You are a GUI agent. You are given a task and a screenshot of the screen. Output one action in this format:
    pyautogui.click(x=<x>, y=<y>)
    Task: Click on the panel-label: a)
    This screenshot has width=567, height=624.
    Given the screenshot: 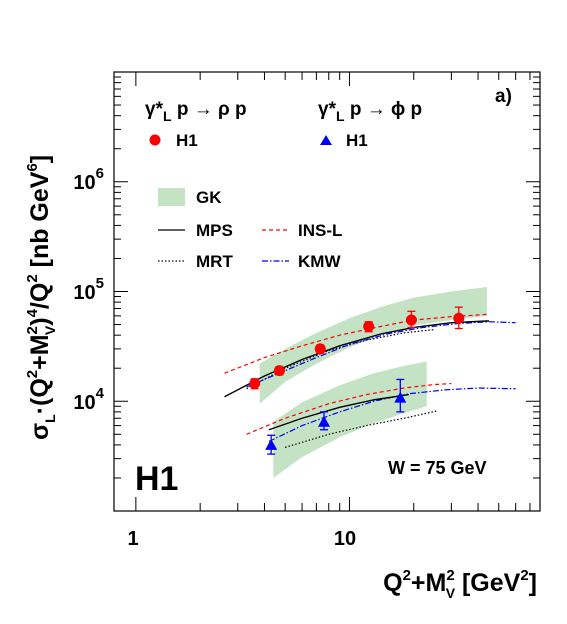 What is the action you would take?
    pyautogui.click(x=503, y=96)
    